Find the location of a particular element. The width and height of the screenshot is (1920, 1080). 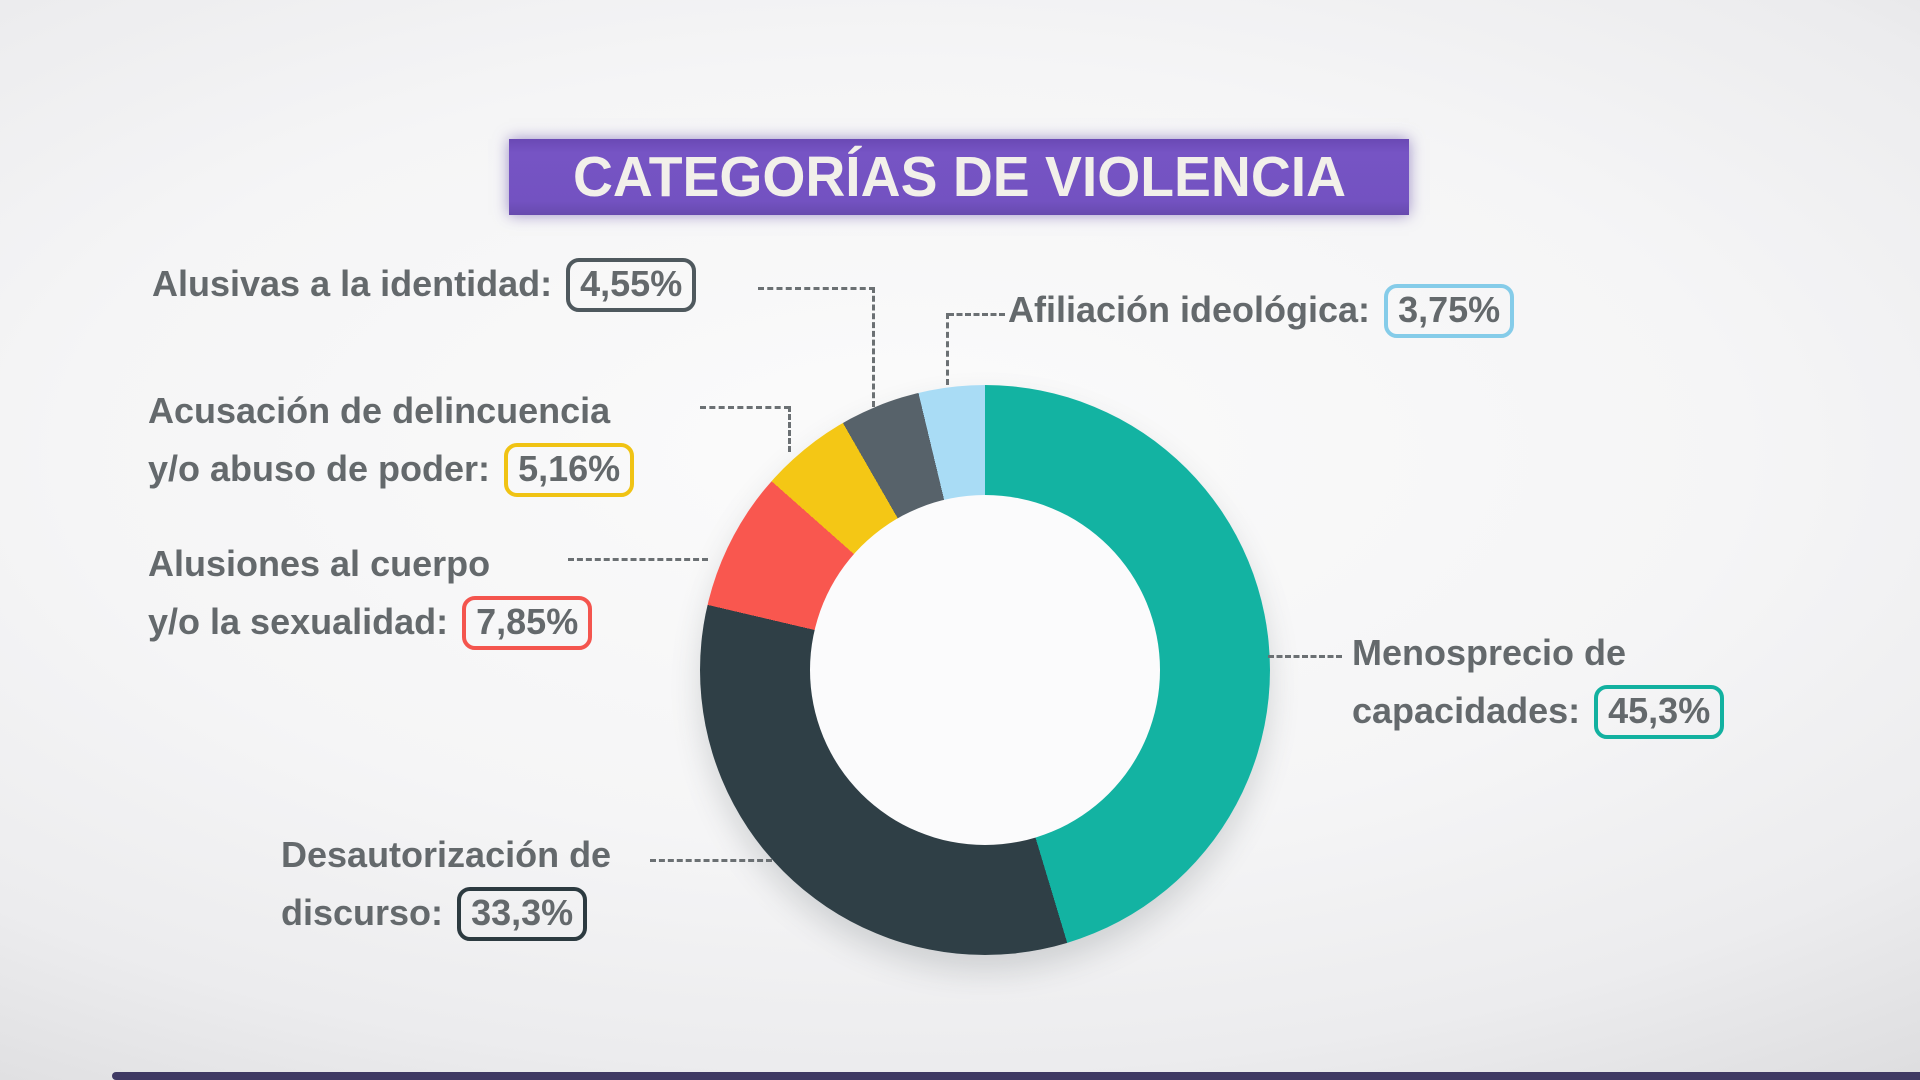

leader-line-identidad-h is located at coordinates (816, 288).